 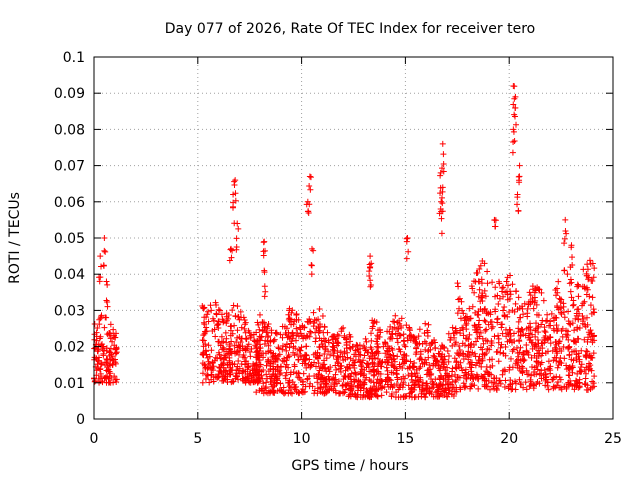 I want to click on x-axis-label: GPS time / hours, so click(x=349, y=466).